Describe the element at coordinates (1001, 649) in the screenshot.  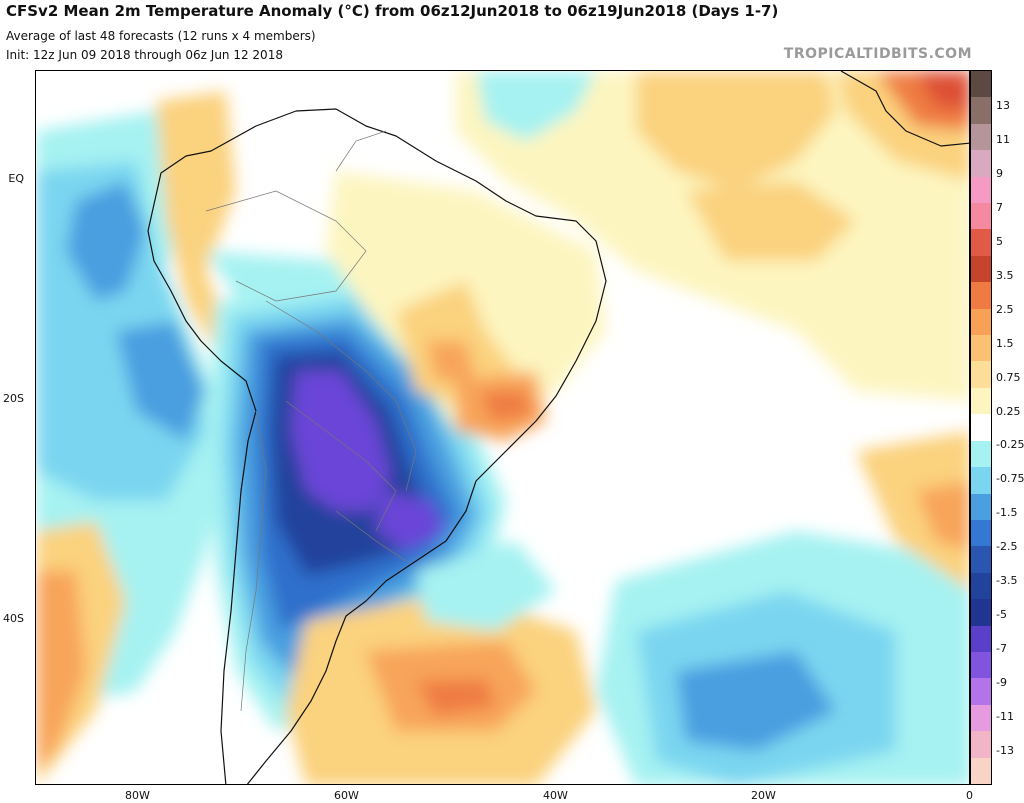
I see `colorbar-tick-label: -7` at that location.